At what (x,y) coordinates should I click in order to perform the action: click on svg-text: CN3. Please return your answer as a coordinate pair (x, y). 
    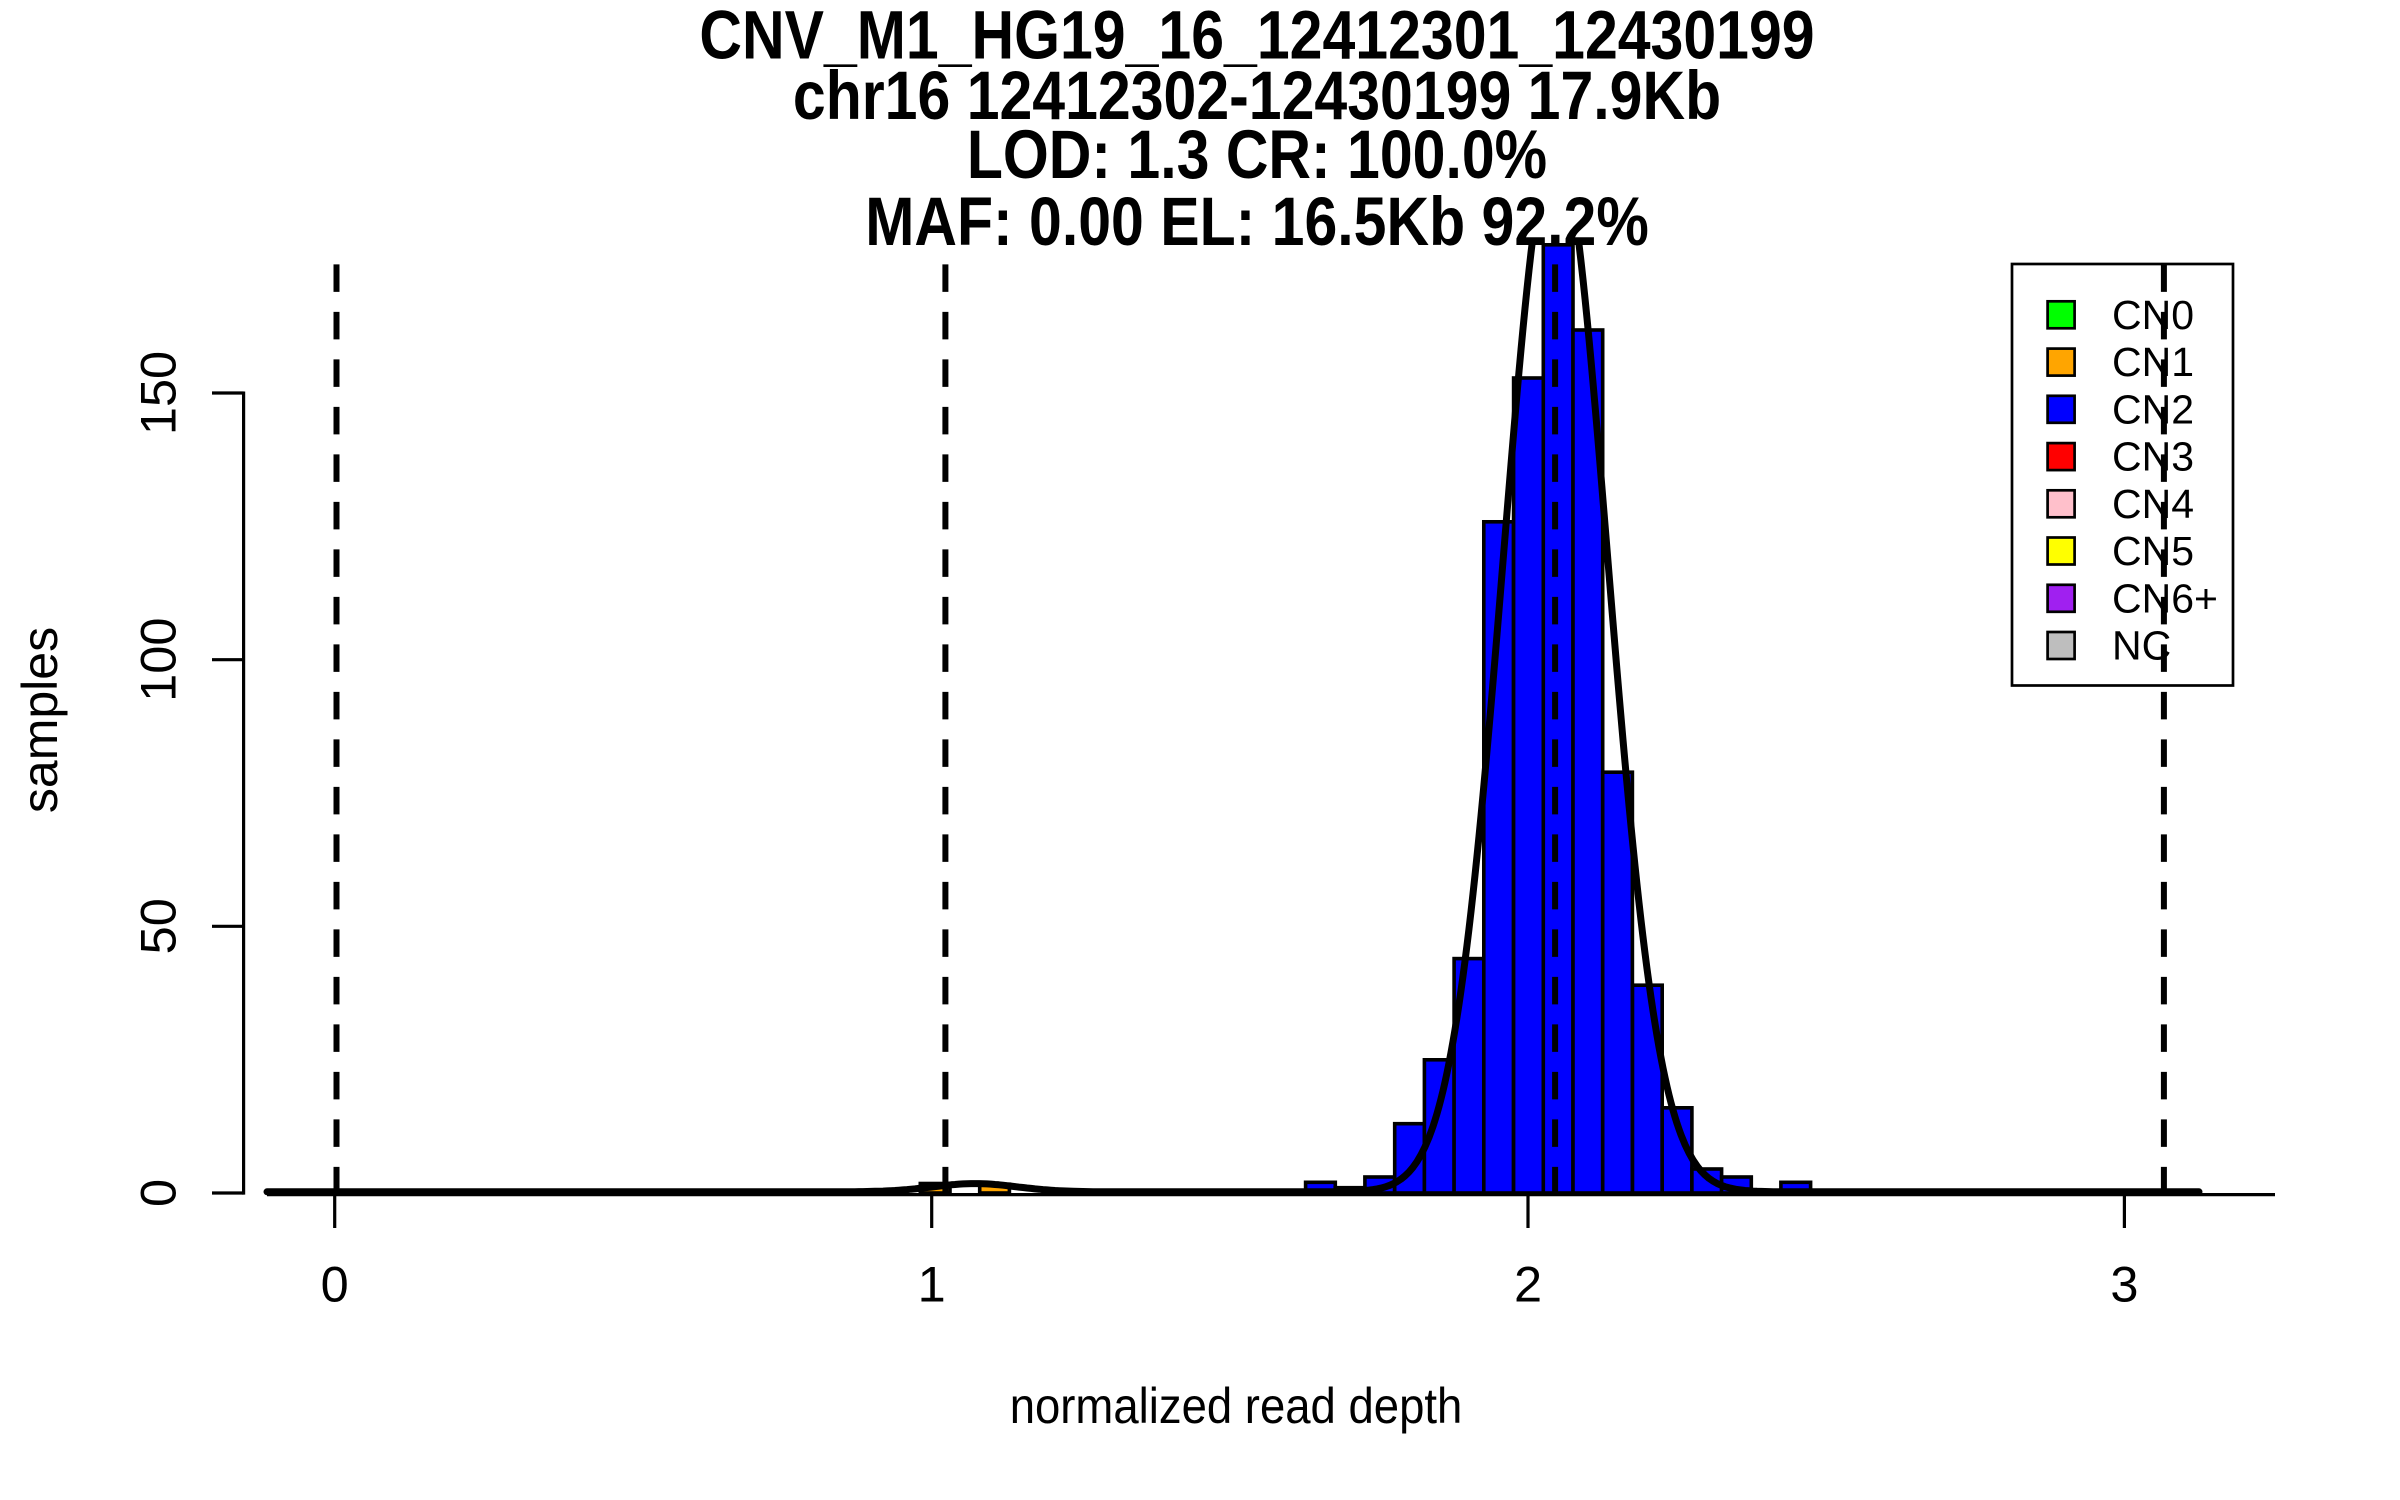
    Looking at the image, I should click on (2153, 457).